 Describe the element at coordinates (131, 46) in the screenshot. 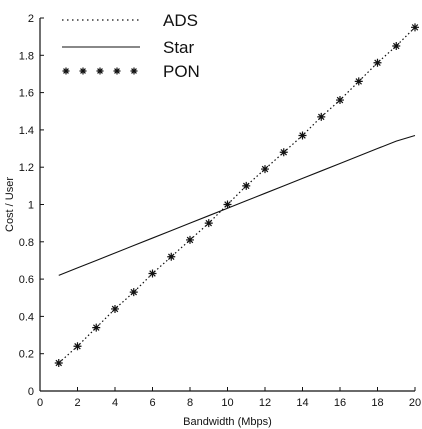

I see `legend: ADS Star PON` at that location.